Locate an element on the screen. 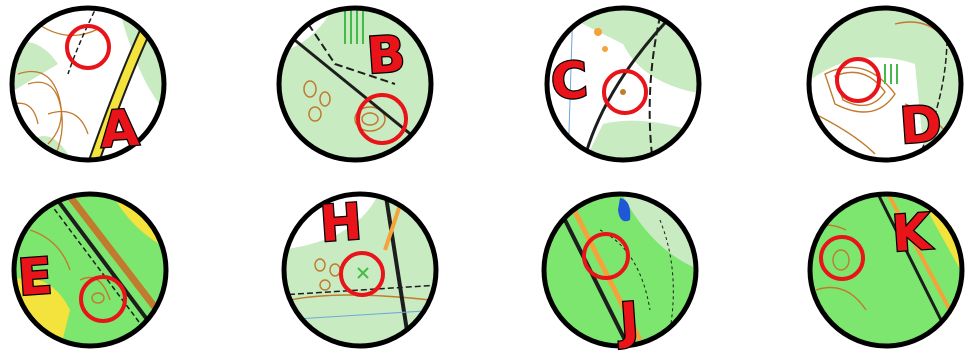 The height and width of the screenshot is (351, 966). map-panel-e: E is located at coordinates (90, 270).